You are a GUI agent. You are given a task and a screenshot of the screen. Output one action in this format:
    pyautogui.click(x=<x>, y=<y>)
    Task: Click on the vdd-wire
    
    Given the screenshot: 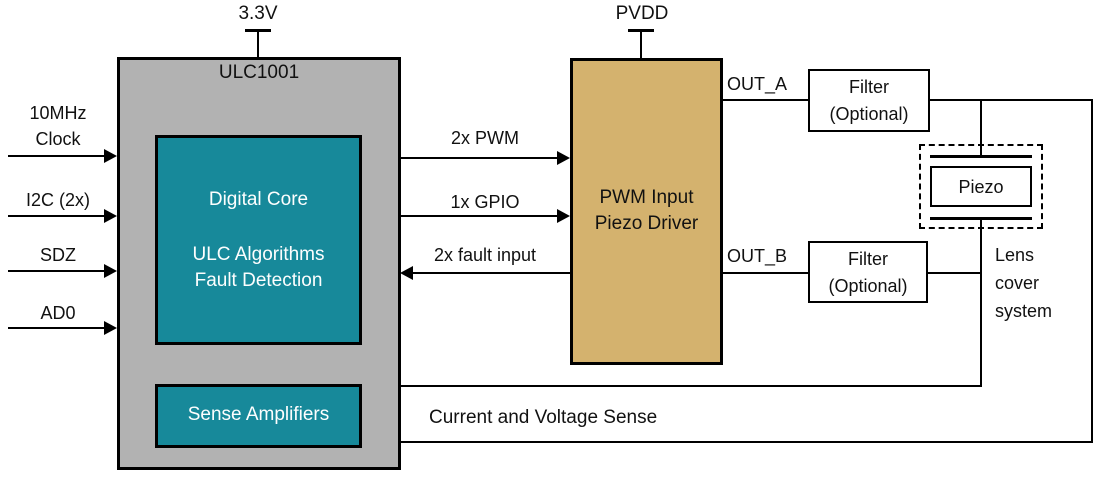 What is the action you would take?
    pyautogui.click(x=258, y=44)
    